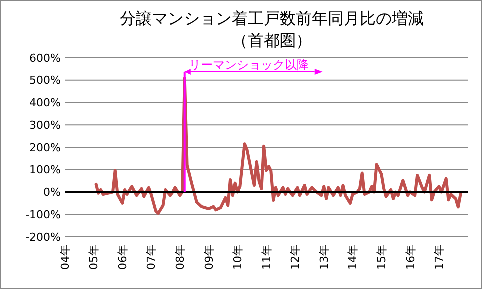  What do you see at coordinates (65, 257) in the screenshot?
I see `x-tick-label: 04年` at bounding box center [65, 257].